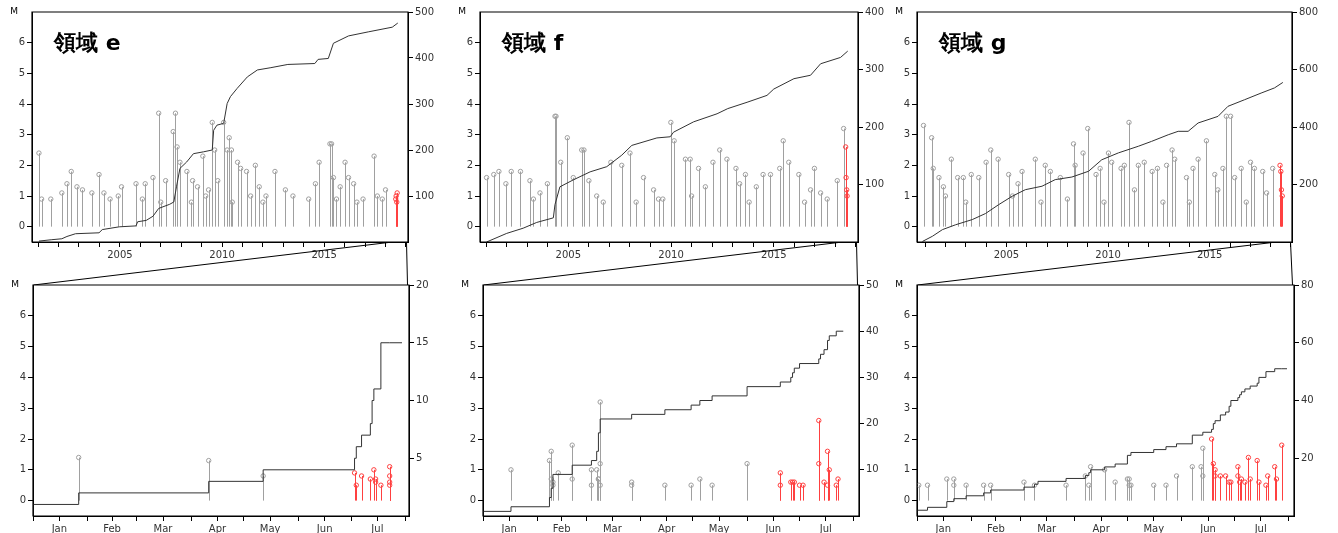  What do you see at coordinates (87, 42) in the screenshot?
I see `text: 領域 e` at bounding box center [87, 42].